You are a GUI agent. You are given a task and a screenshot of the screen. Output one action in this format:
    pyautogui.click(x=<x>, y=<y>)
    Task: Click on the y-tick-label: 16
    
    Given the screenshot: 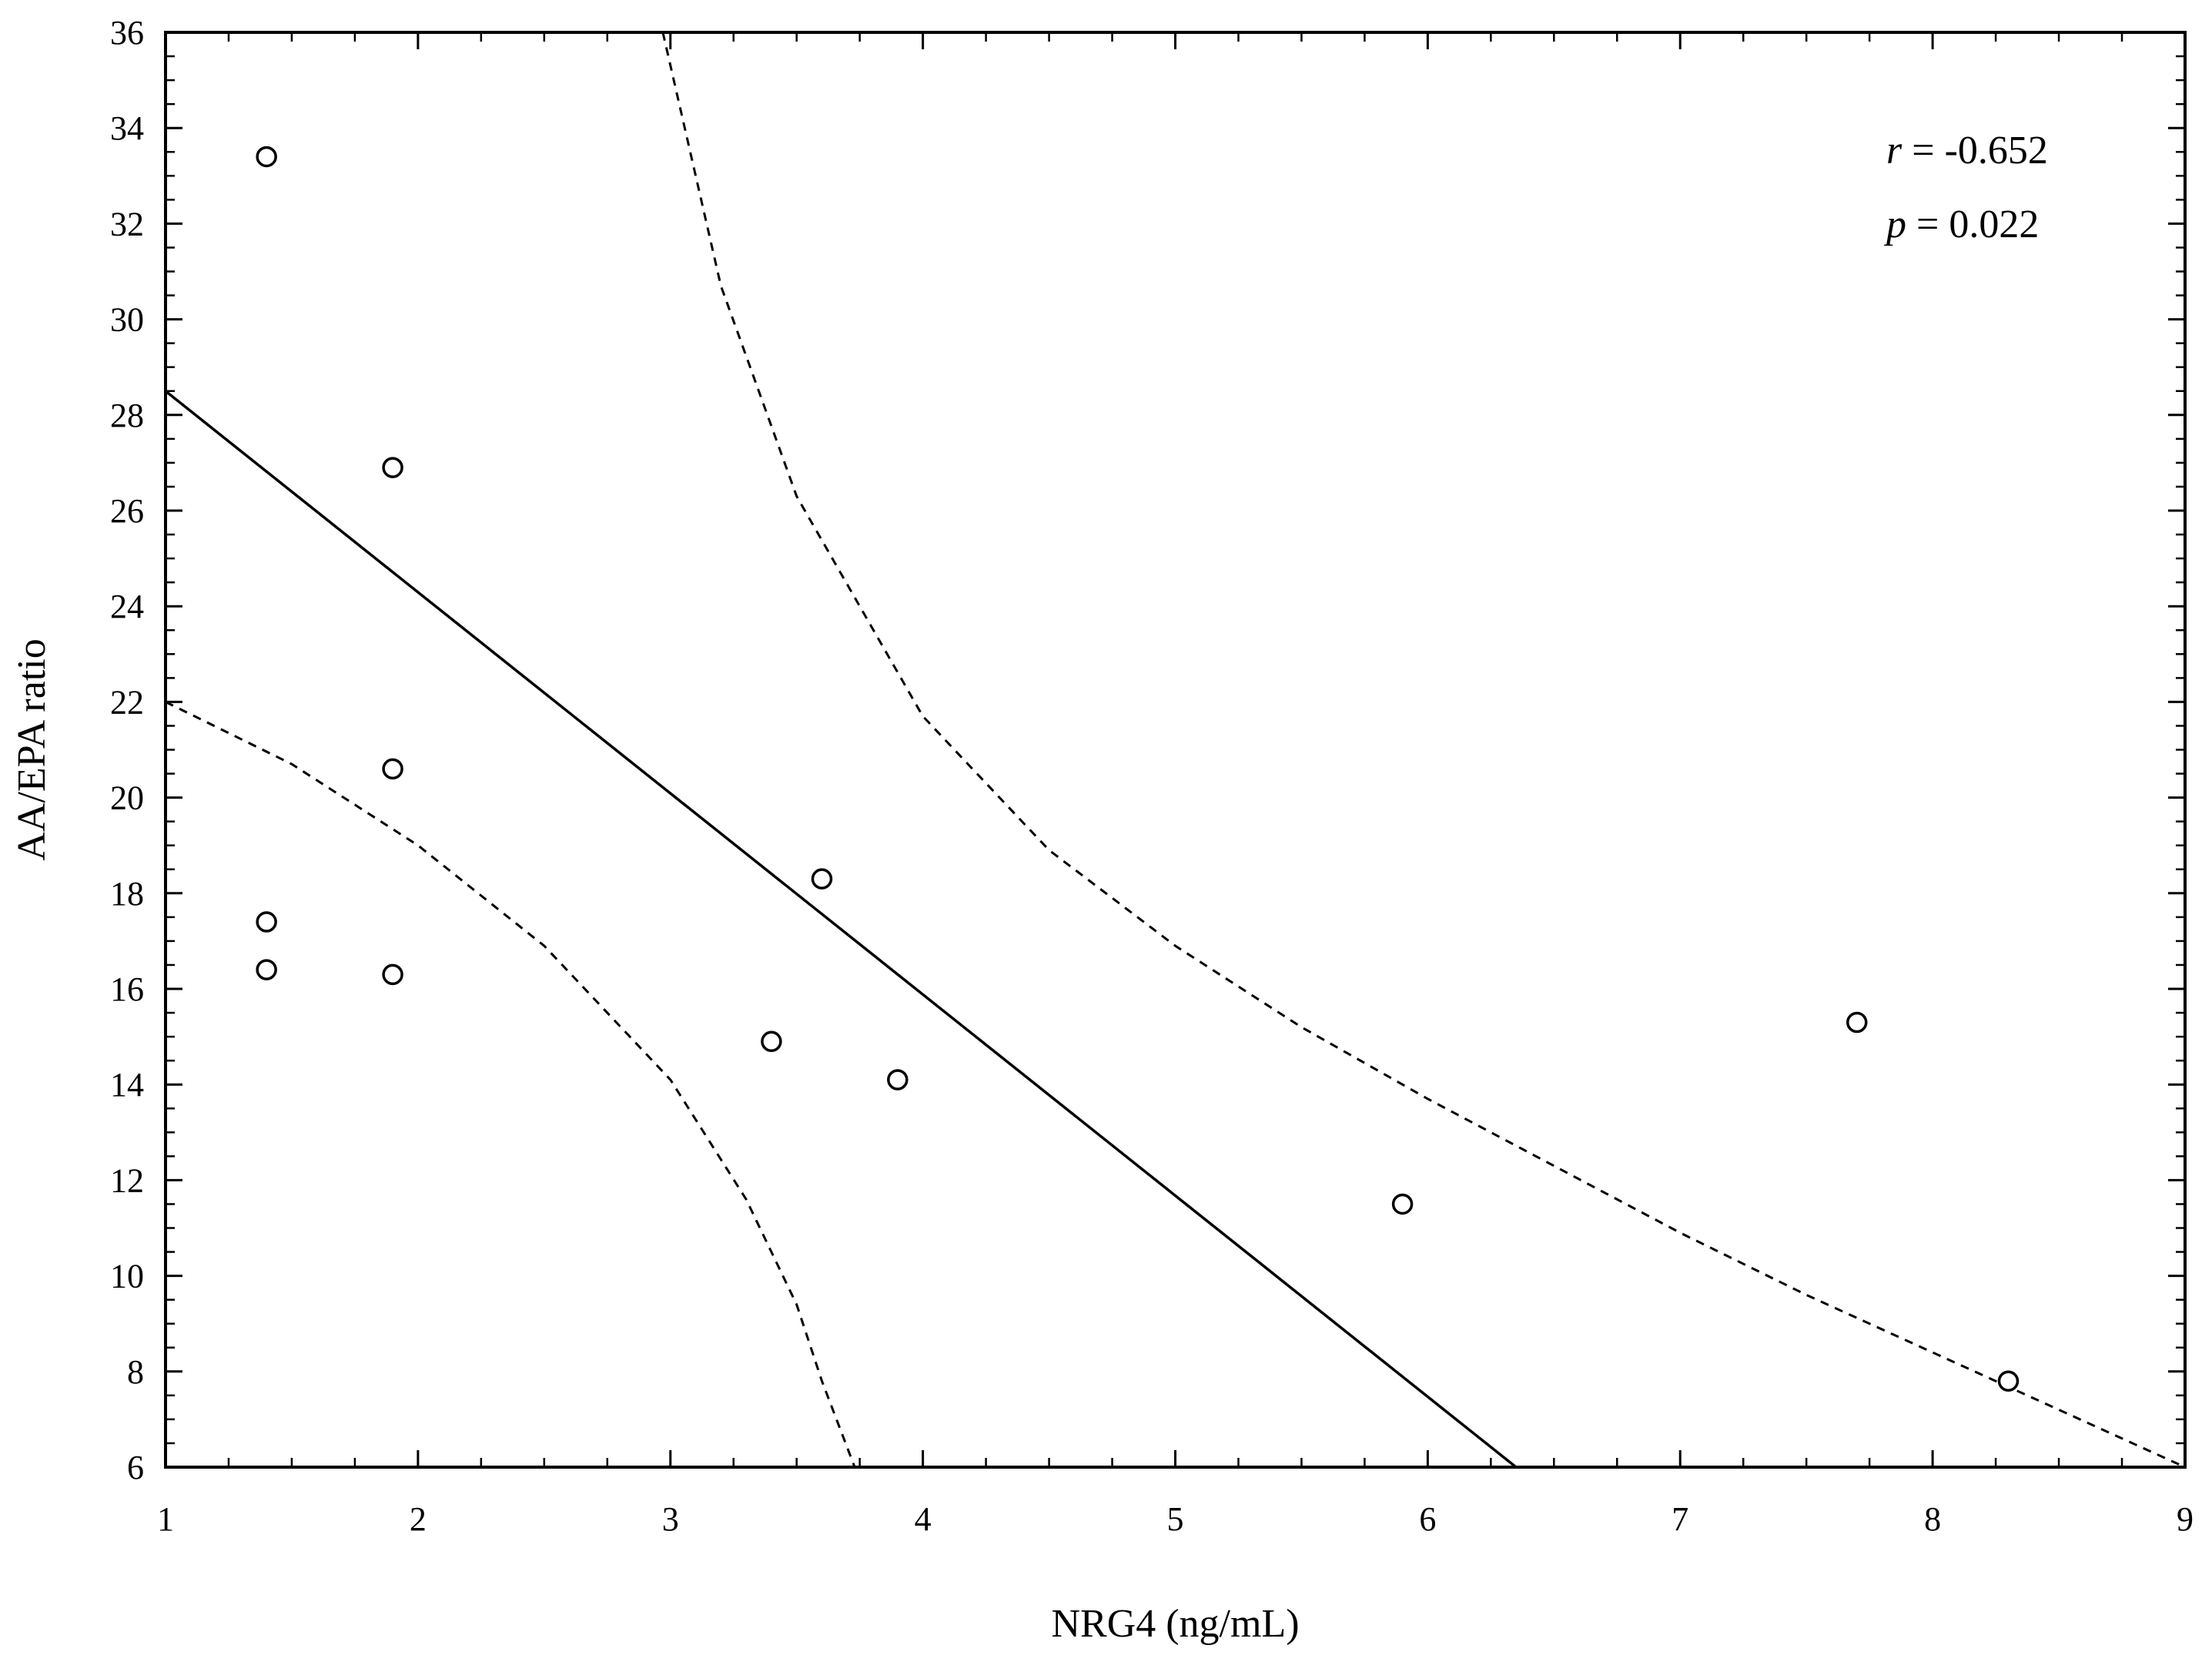 What is the action you would take?
    pyautogui.click(x=127, y=989)
    